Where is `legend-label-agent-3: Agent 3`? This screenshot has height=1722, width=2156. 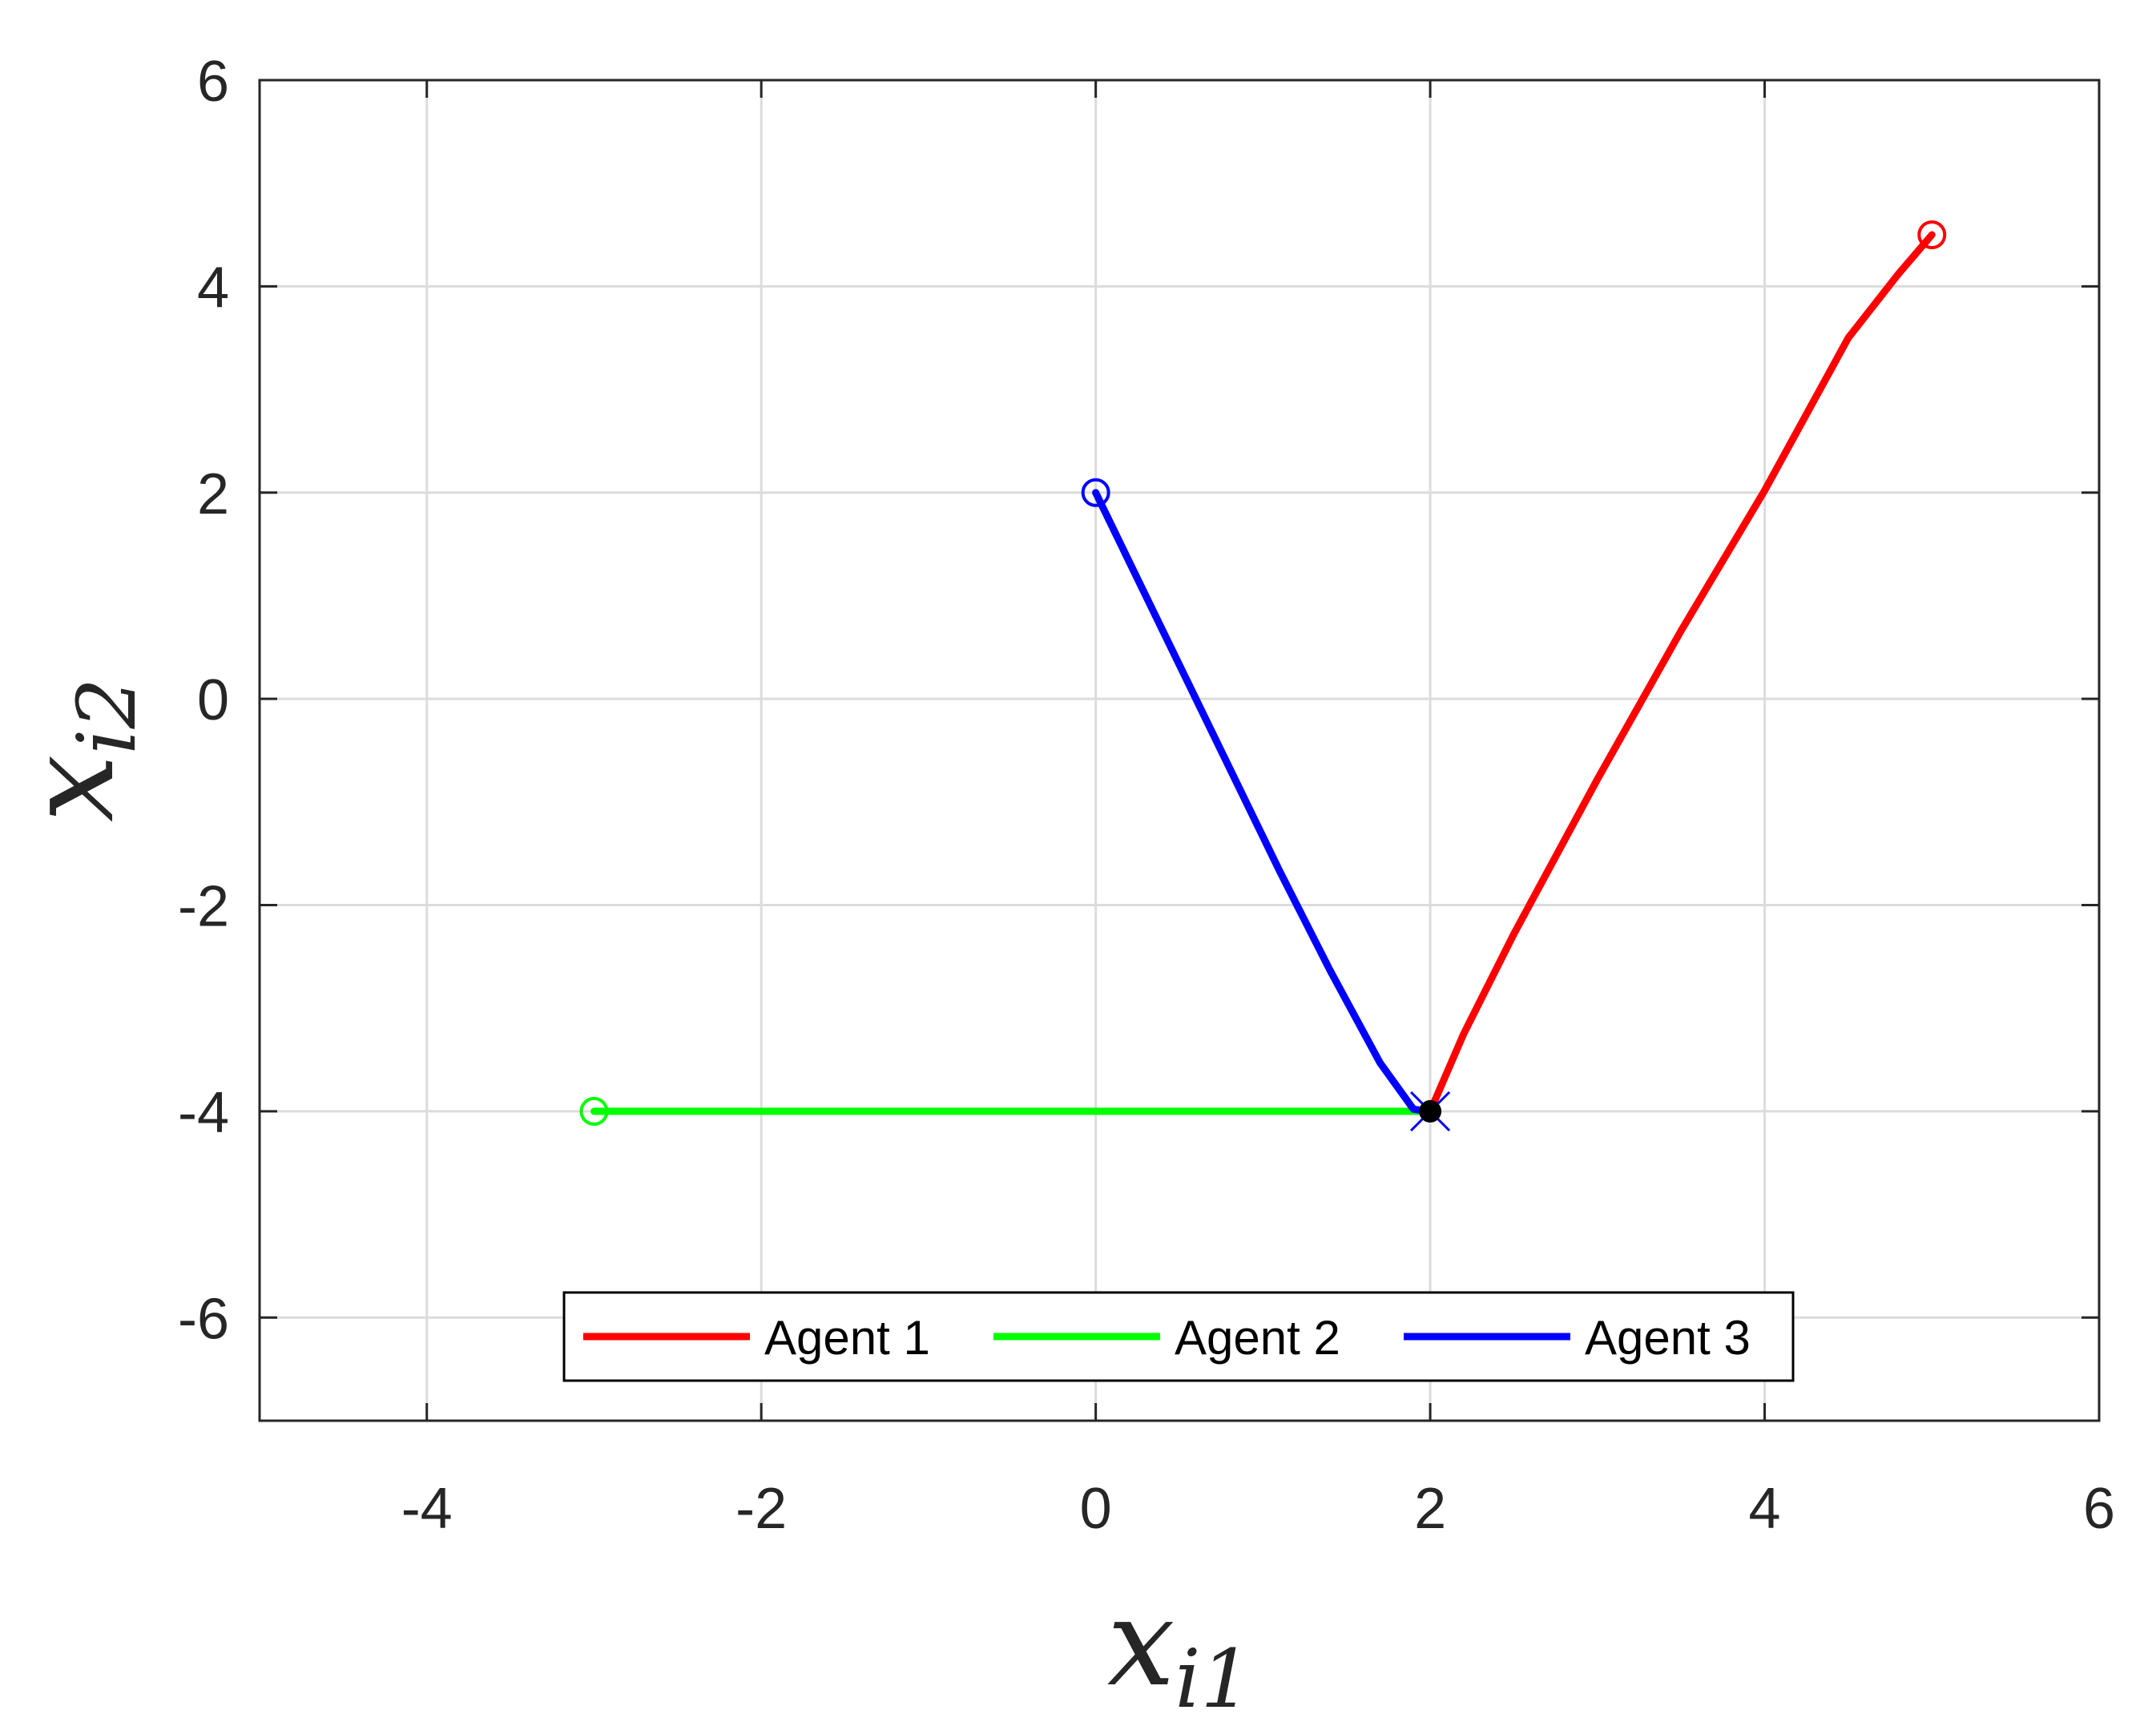
legend-label-agent-3: Agent 3 is located at coordinates (1668, 1338).